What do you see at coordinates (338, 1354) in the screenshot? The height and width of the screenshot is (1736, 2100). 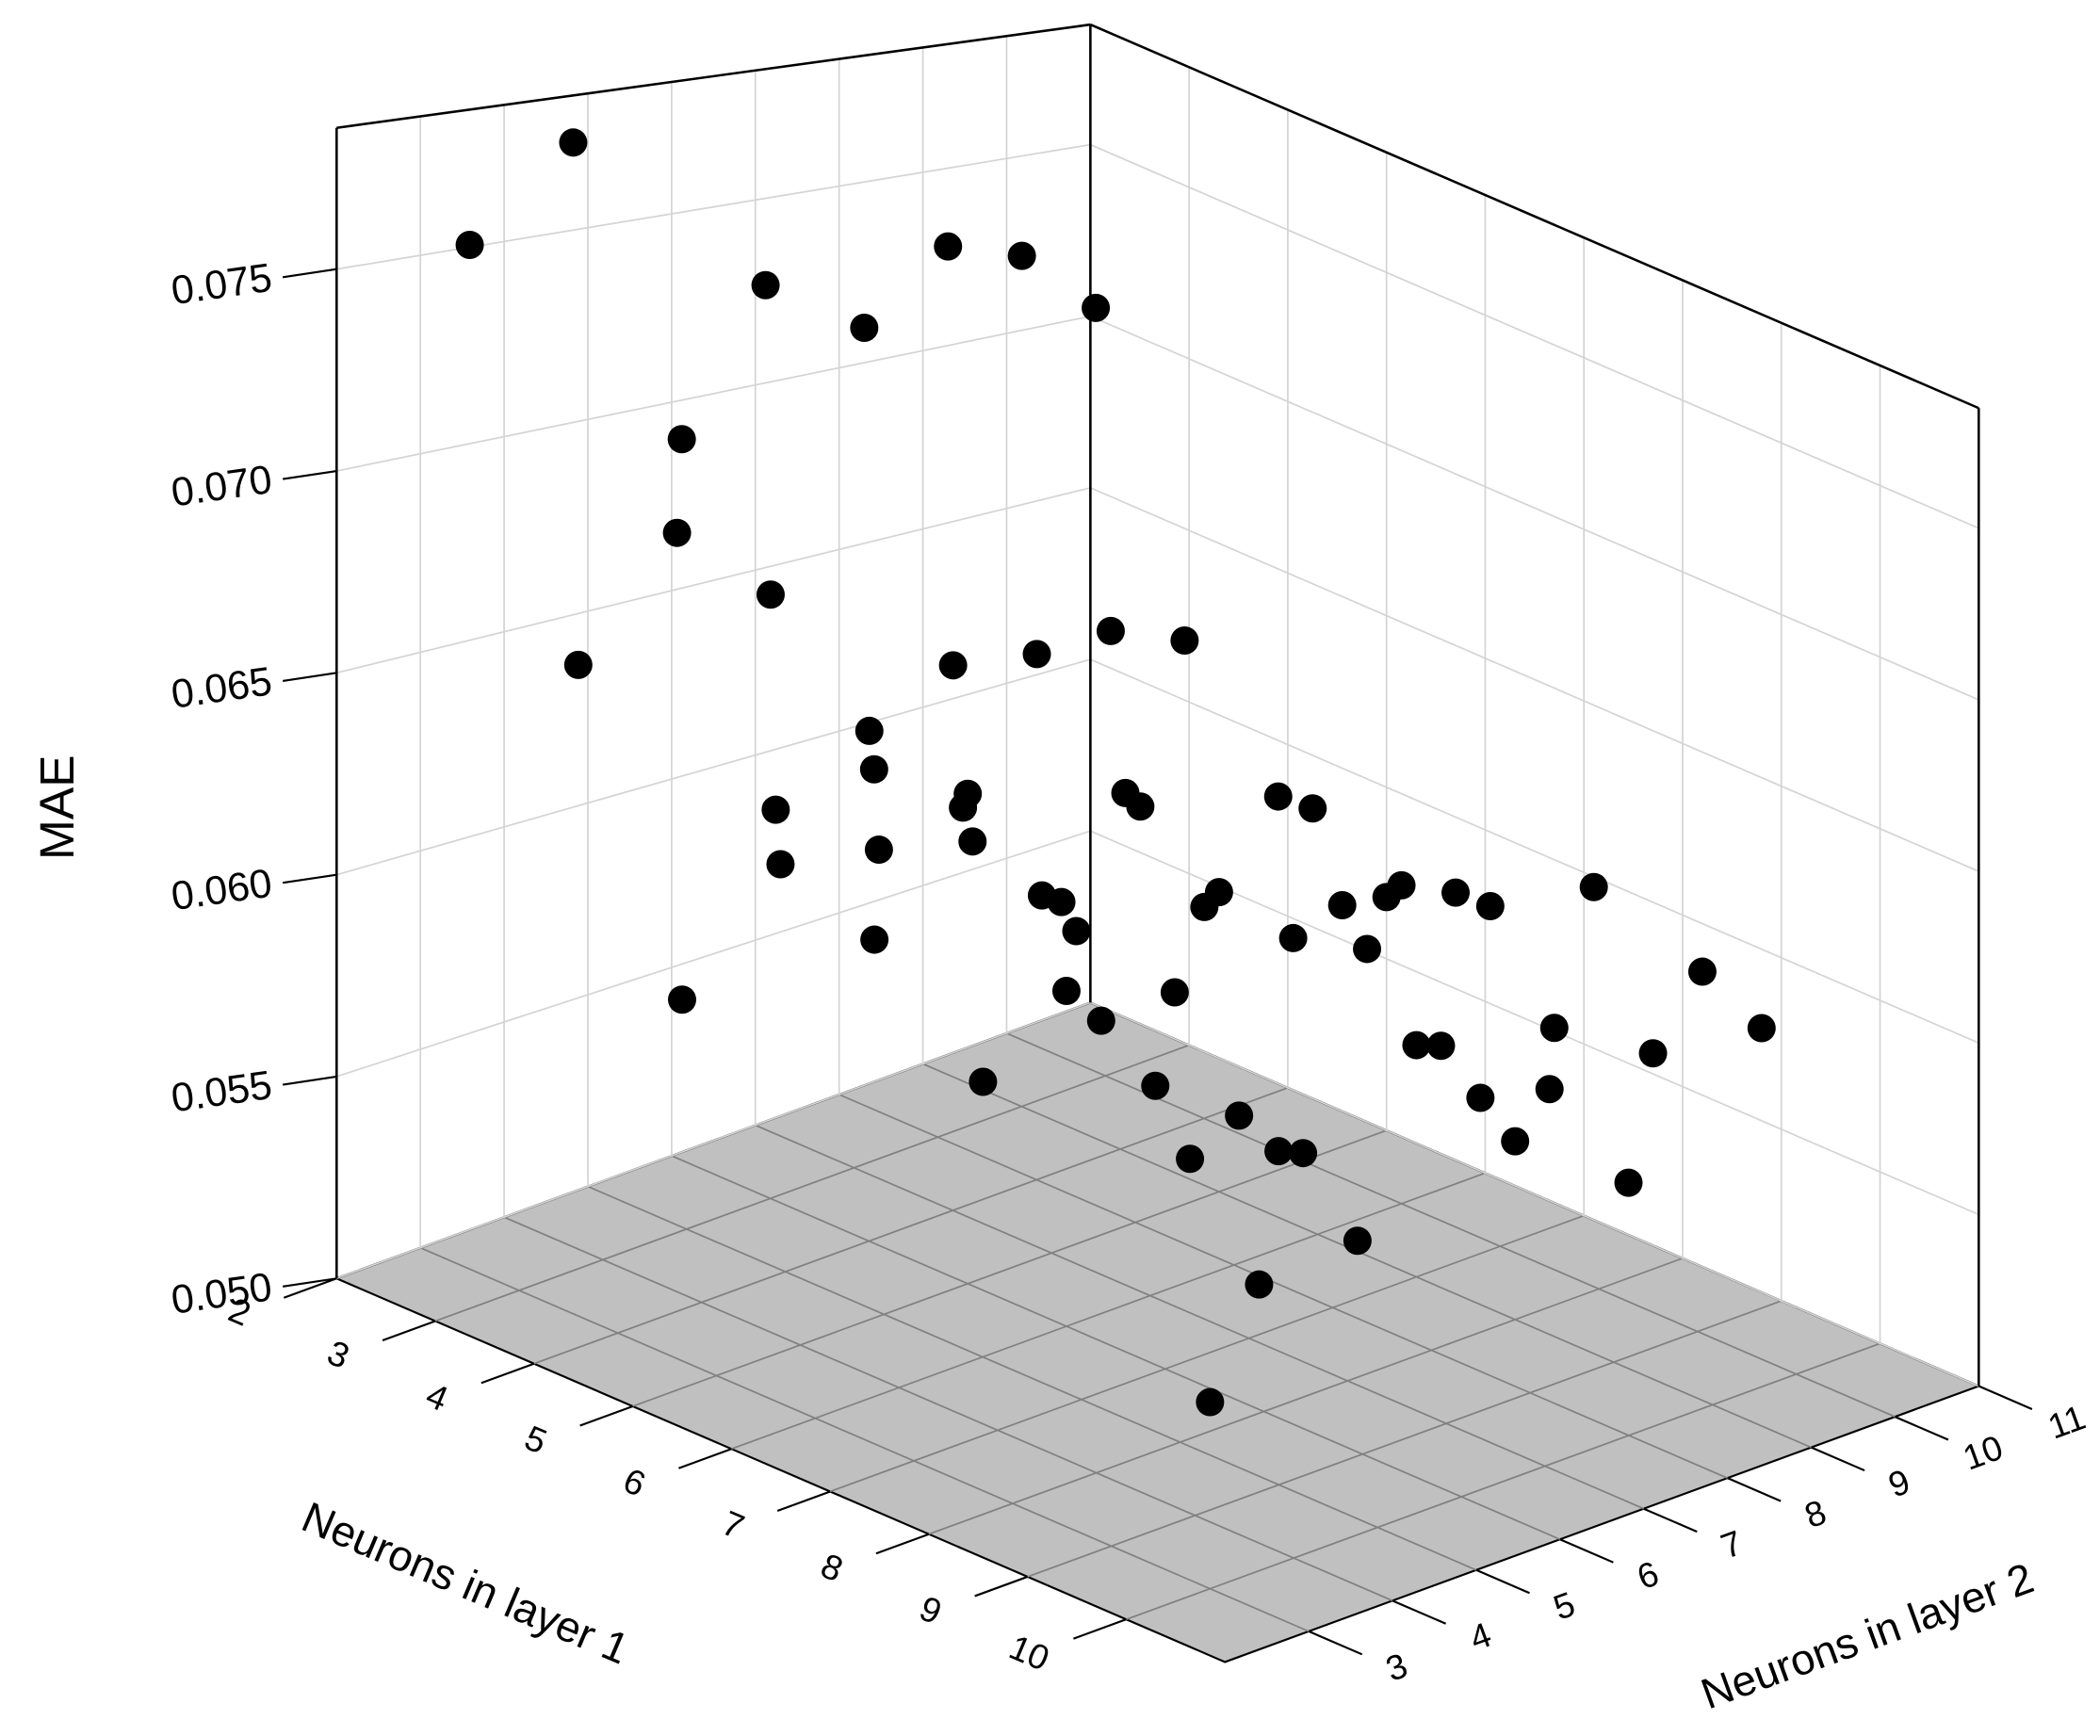 I see `x-tick-label: 3` at bounding box center [338, 1354].